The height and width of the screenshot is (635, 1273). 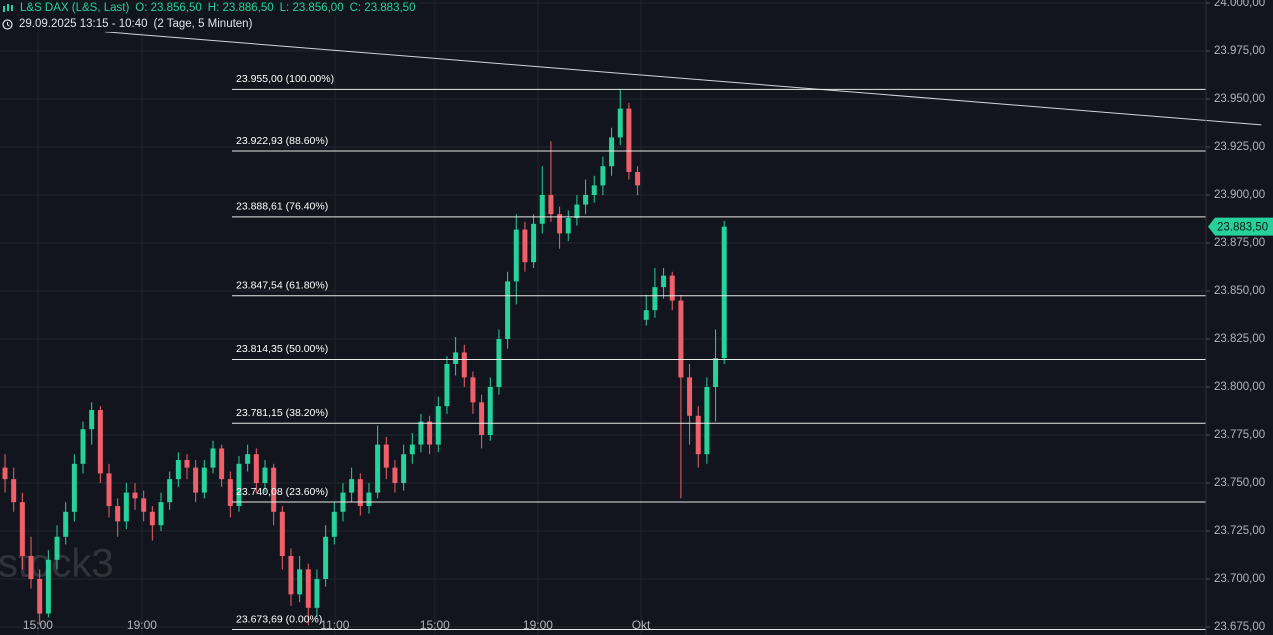 I want to click on ohlc-value: C: 23.883,50, so click(x=382, y=8).